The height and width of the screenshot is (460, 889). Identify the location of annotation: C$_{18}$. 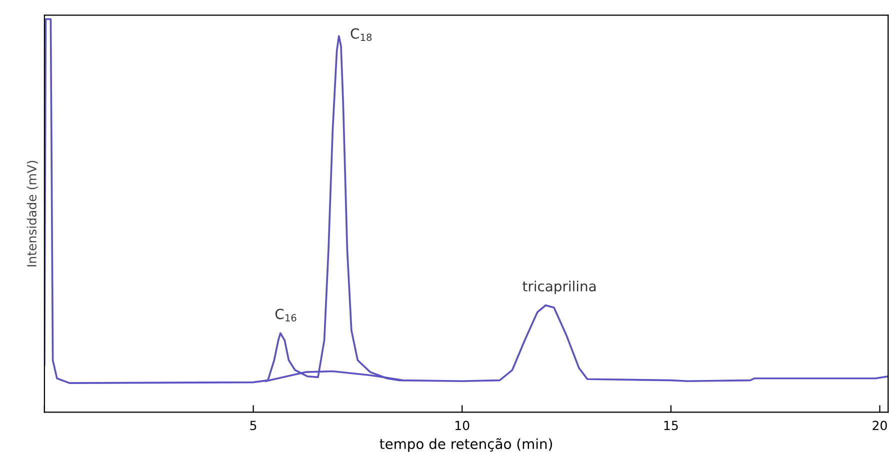
(361, 34).